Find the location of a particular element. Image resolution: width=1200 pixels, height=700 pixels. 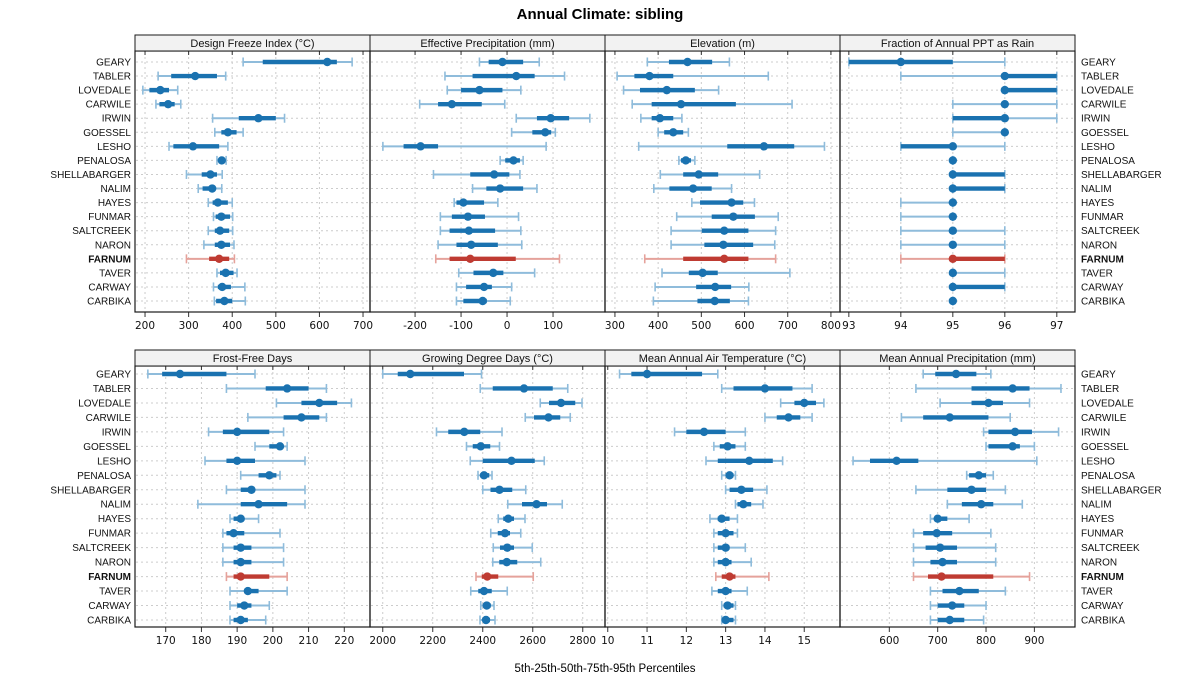

tick-label: 12 is located at coordinates (686, 641).